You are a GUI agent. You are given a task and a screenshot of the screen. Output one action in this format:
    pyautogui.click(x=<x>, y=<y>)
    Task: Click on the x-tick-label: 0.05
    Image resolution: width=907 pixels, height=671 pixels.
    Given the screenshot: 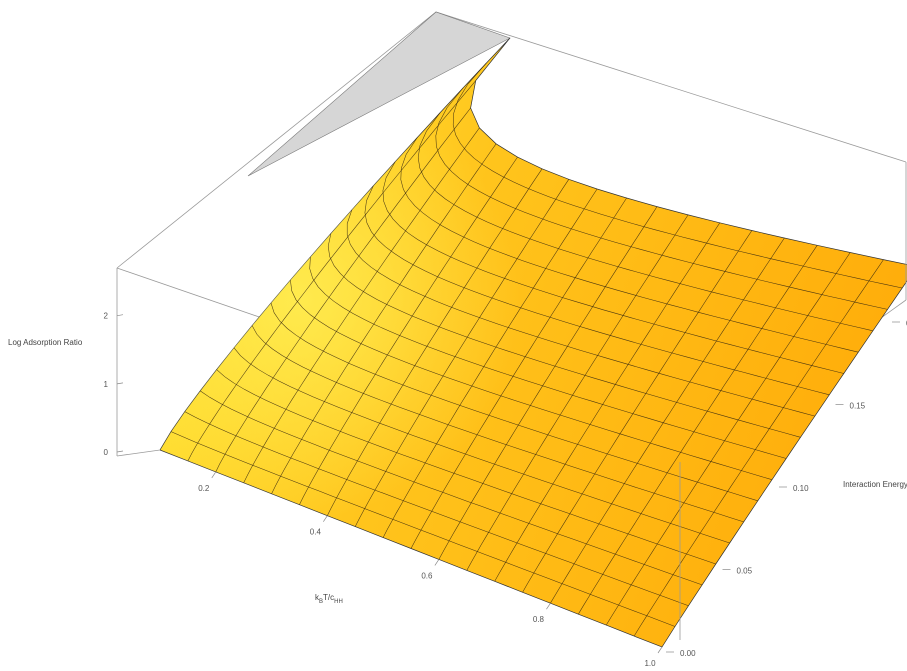 What is the action you would take?
    pyautogui.click(x=745, y=571)
    